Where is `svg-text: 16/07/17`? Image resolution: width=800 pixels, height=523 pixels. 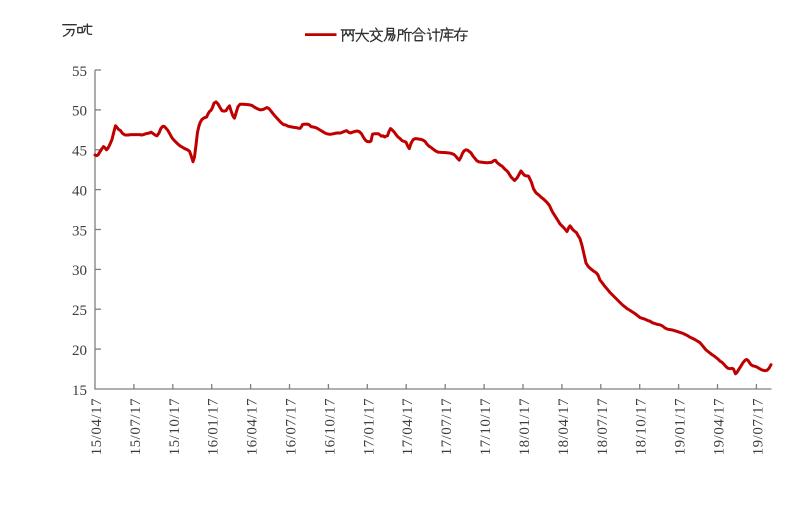 svg-text: 16/07/17 is located at coordinates (292, 426).